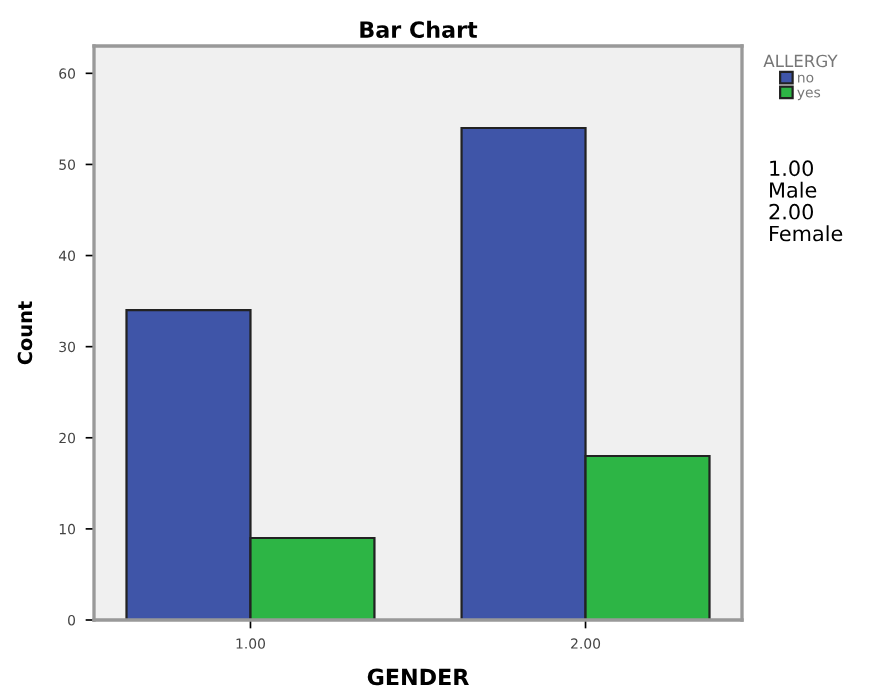 Image resolution: width=882 pixels, height=698 pixels. Describe the element at coordinates (418, 677) in the screenshot. I see `x-axis-title: GENDER` at that location.